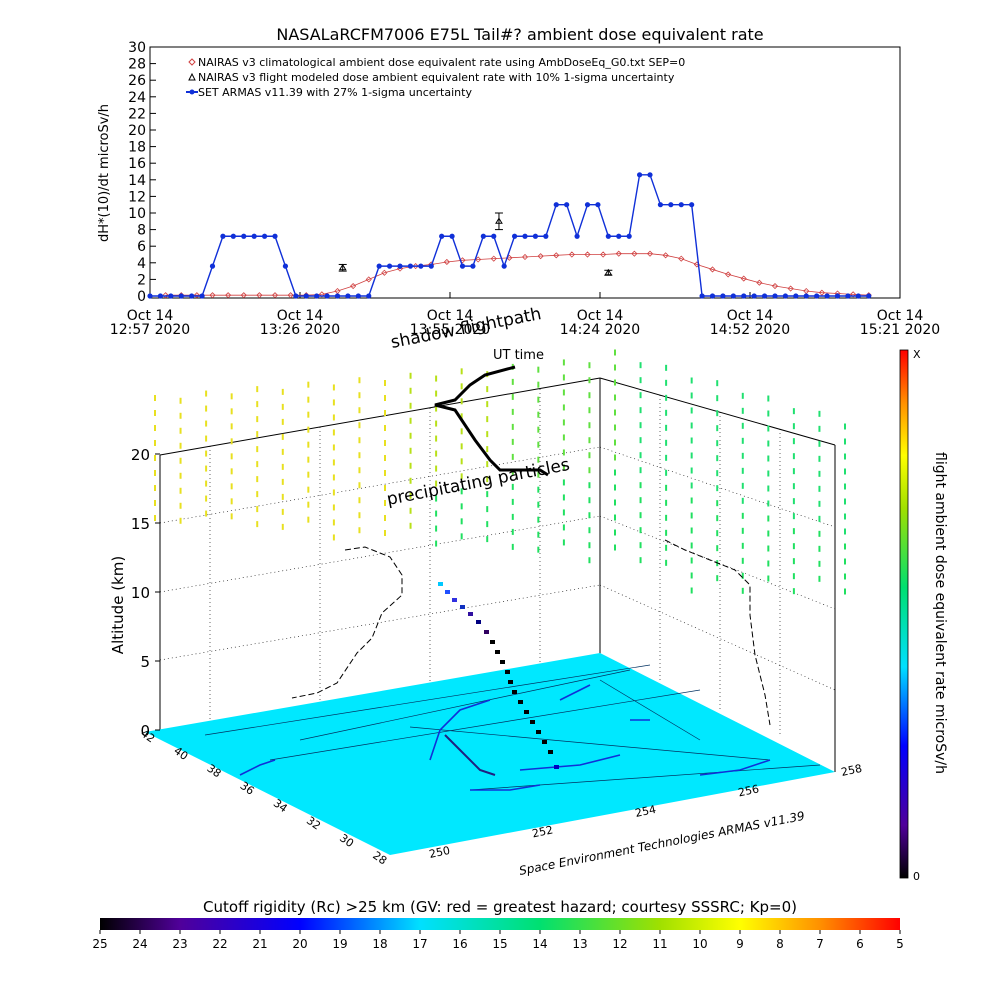  Describe the element at coordinates (99, 944) in the screenshot. I see `rigidity-label: 25` at that location.